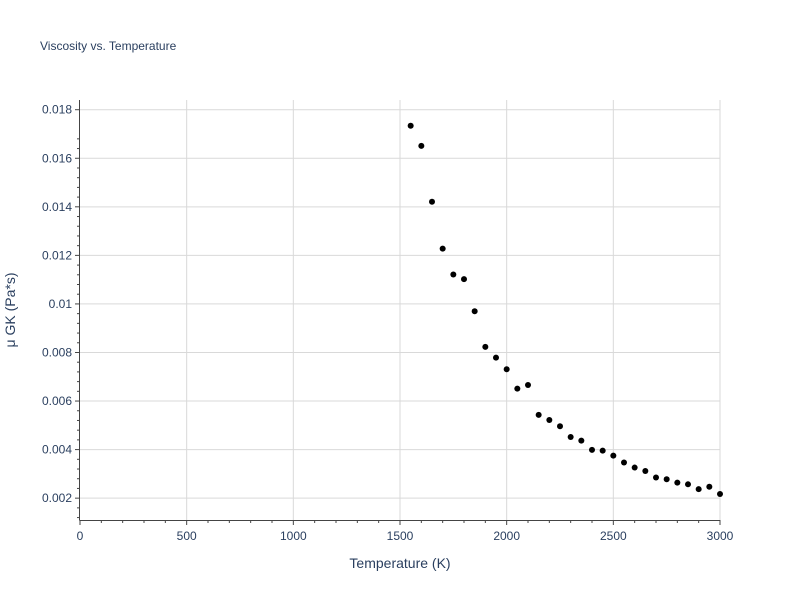  Describe the element at coordinates (506, 536) in the screenshot. I see `x-tick-label: 2000` at that location.